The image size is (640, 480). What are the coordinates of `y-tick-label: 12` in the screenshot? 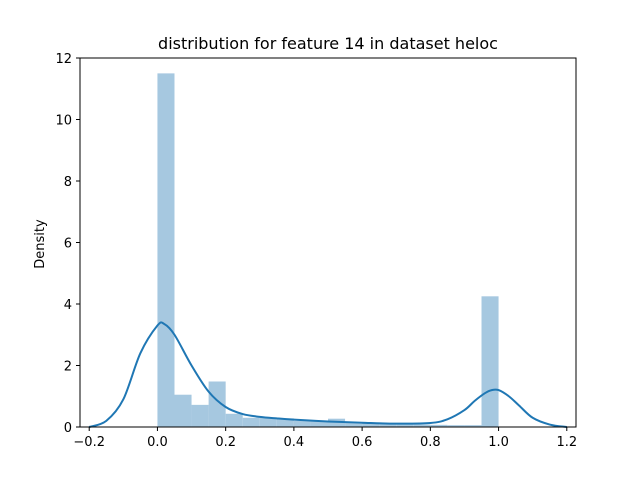 It's located at (63, 59).